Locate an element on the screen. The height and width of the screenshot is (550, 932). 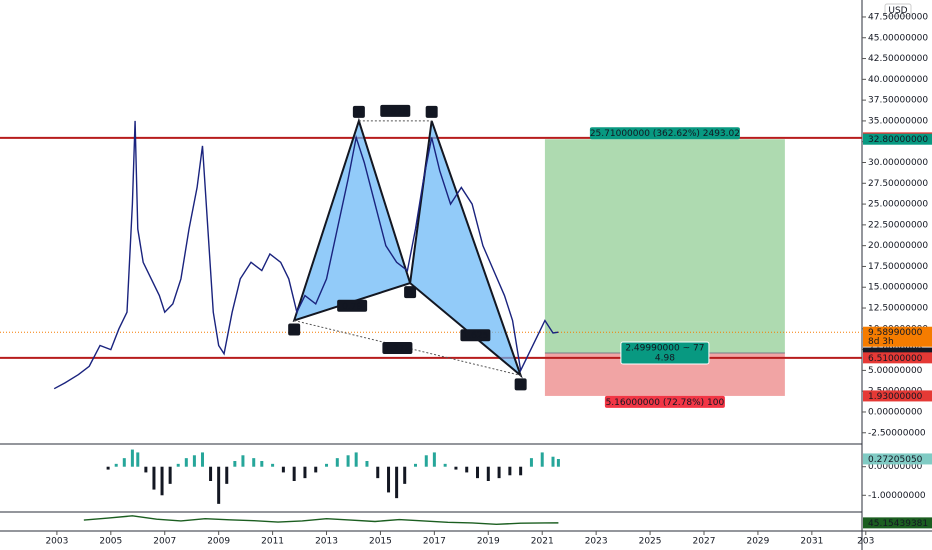
y-tick-label: 12.50000000 is located at coordinates (898, 309).